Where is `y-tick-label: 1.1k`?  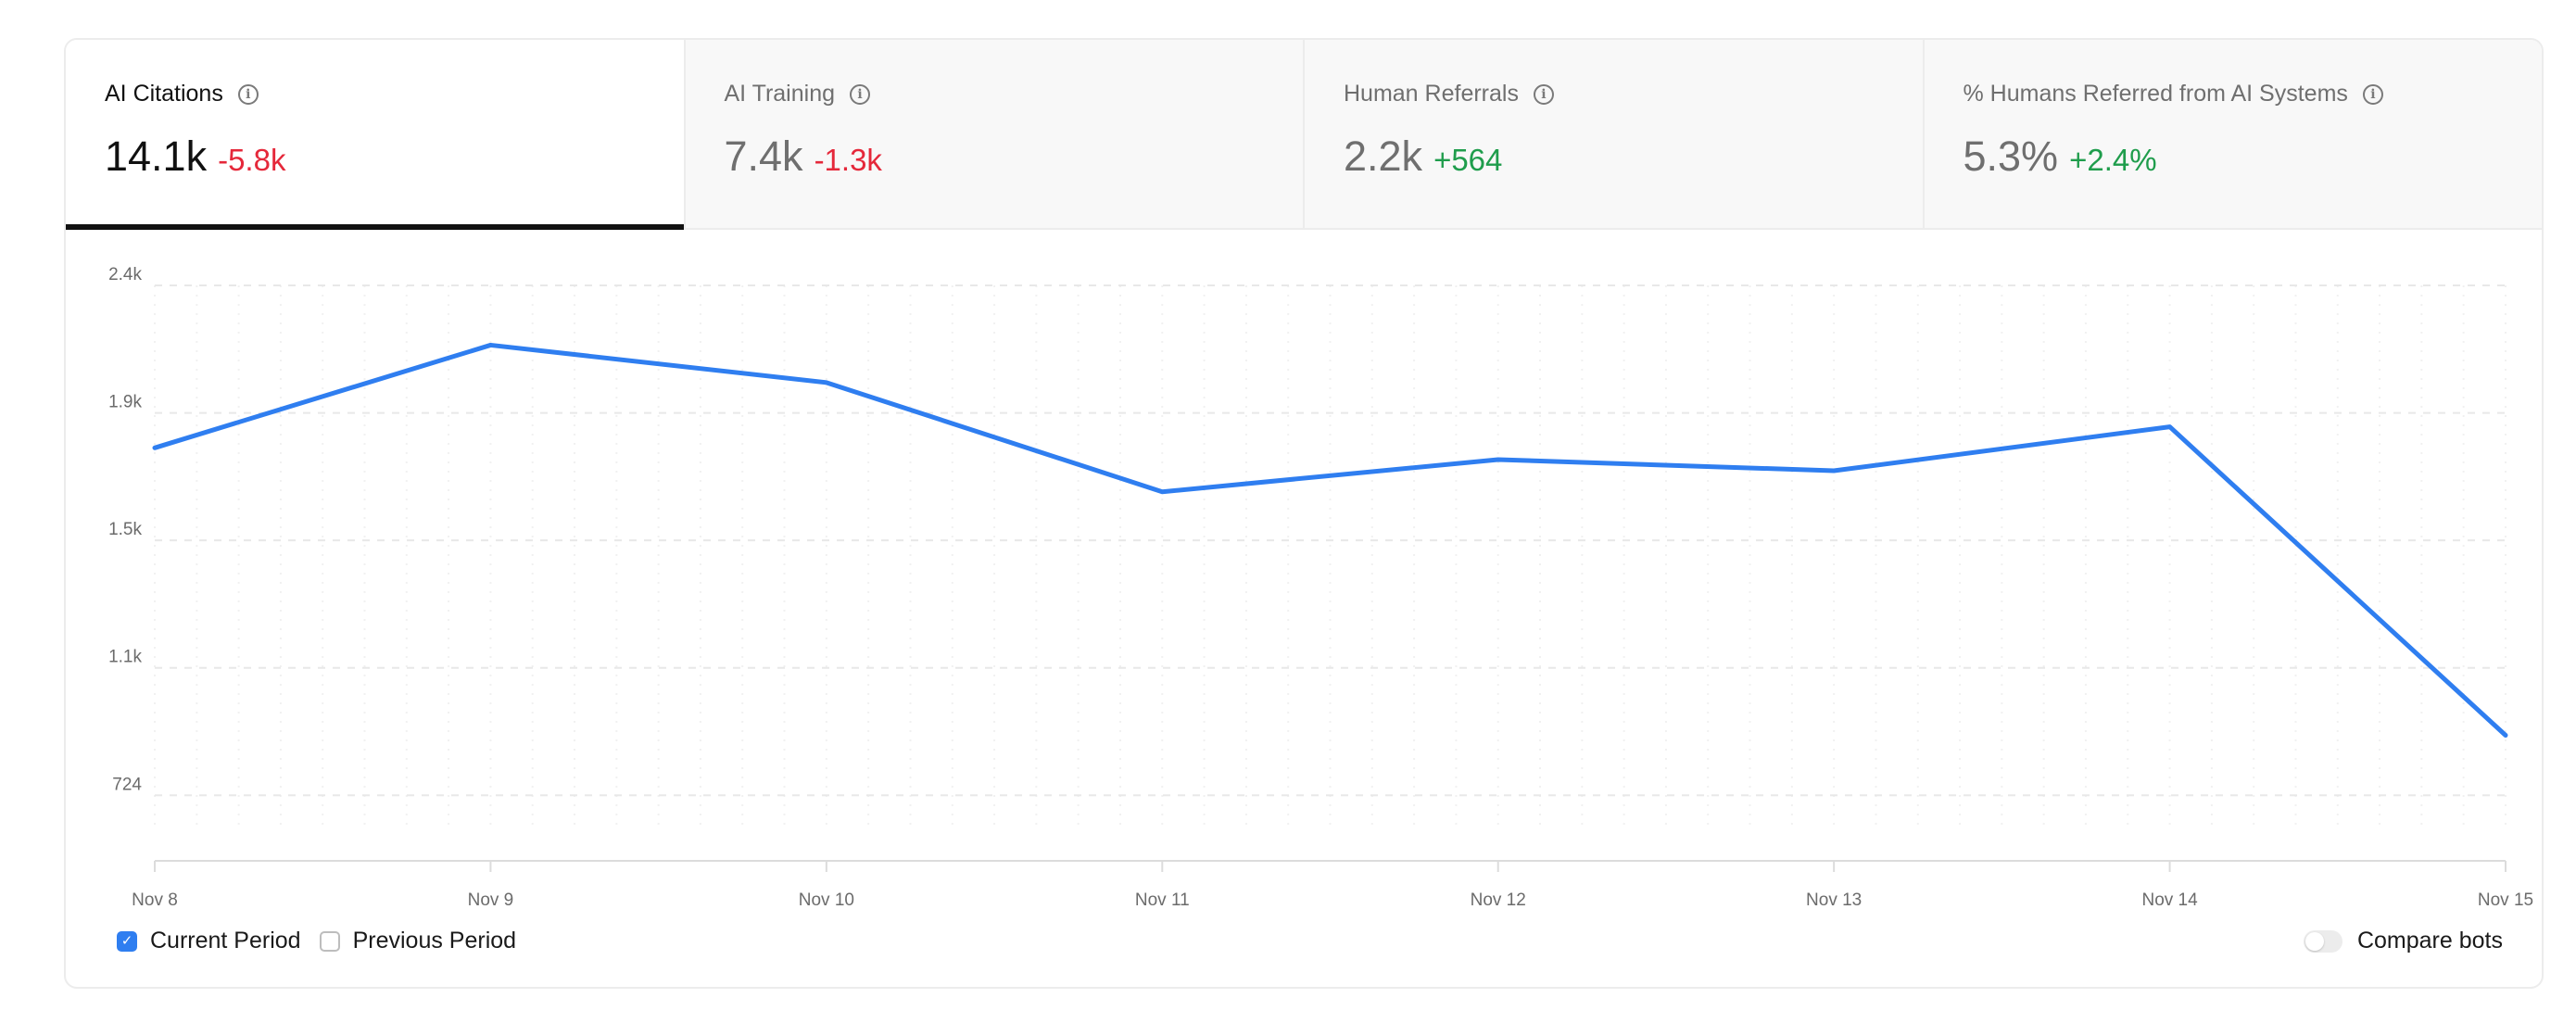 y-tick-label: 1.1k is located at coordinates (125, 657).